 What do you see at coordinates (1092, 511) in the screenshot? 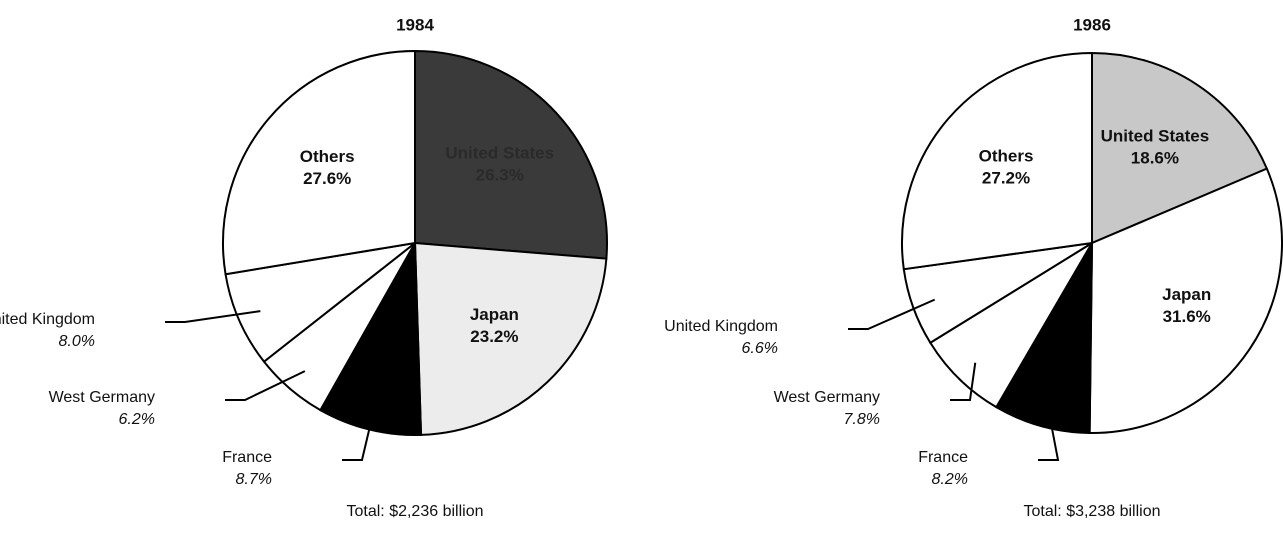
I see `total-annotation: Total: $3,238 billion` at bounding box center [1092, 511].